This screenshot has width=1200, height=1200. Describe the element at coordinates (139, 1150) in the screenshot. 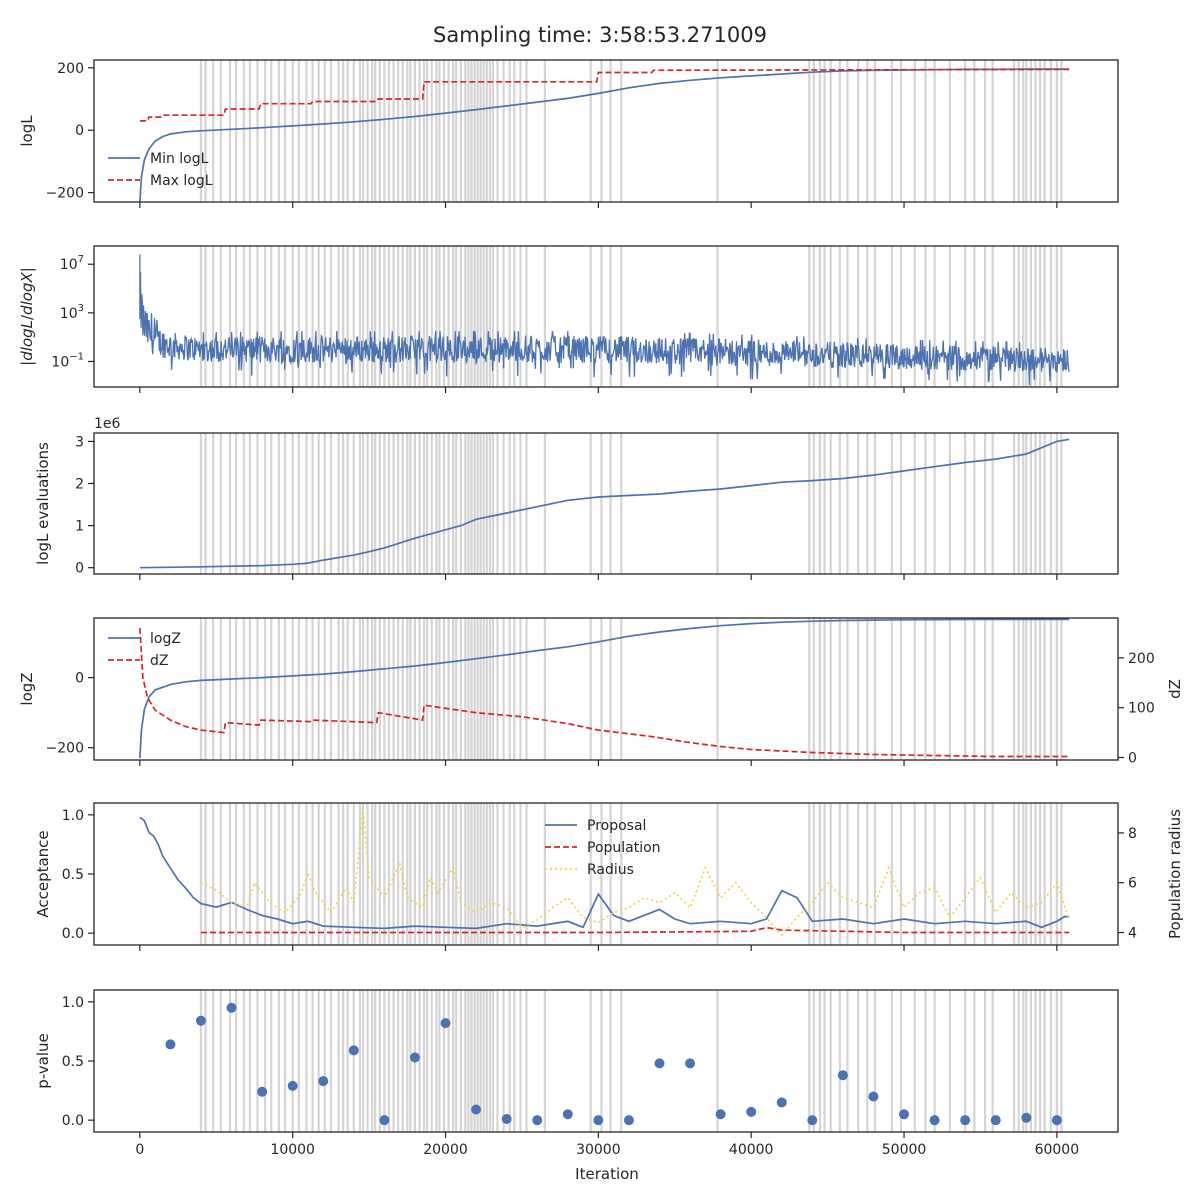

I see `x-tick-label: 0` at that location.